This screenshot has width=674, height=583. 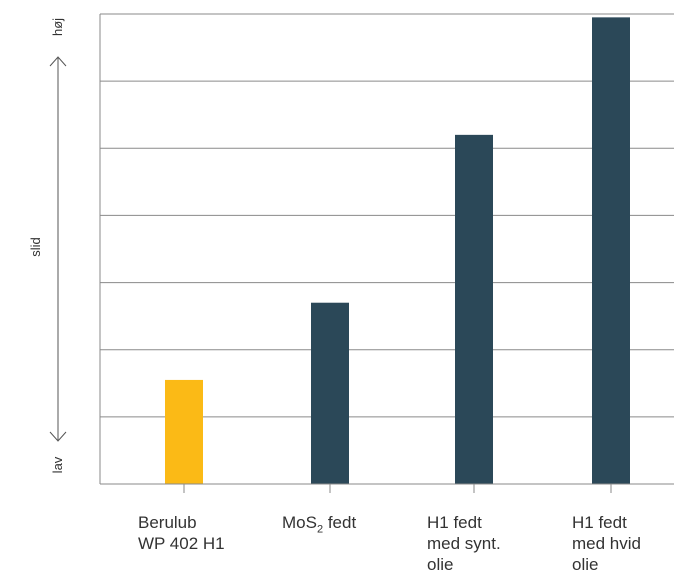 What do you see at coordinates (58, 436) in the screenshot?
I see `arrow-down-icon` at bounding box center [58, 436].